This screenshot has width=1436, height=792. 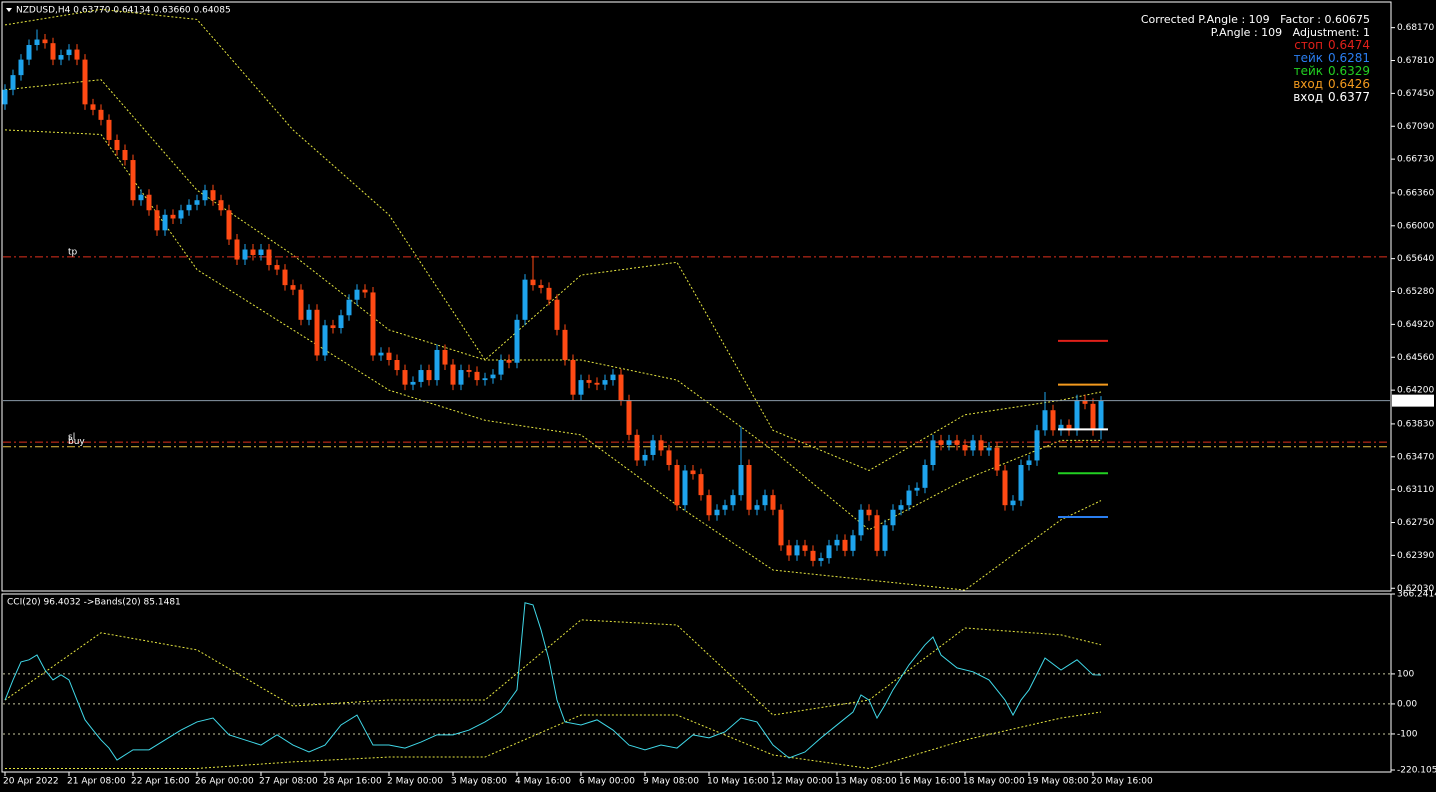 I want to click on level-value: 0.6377, so click(x=1349, y=97).